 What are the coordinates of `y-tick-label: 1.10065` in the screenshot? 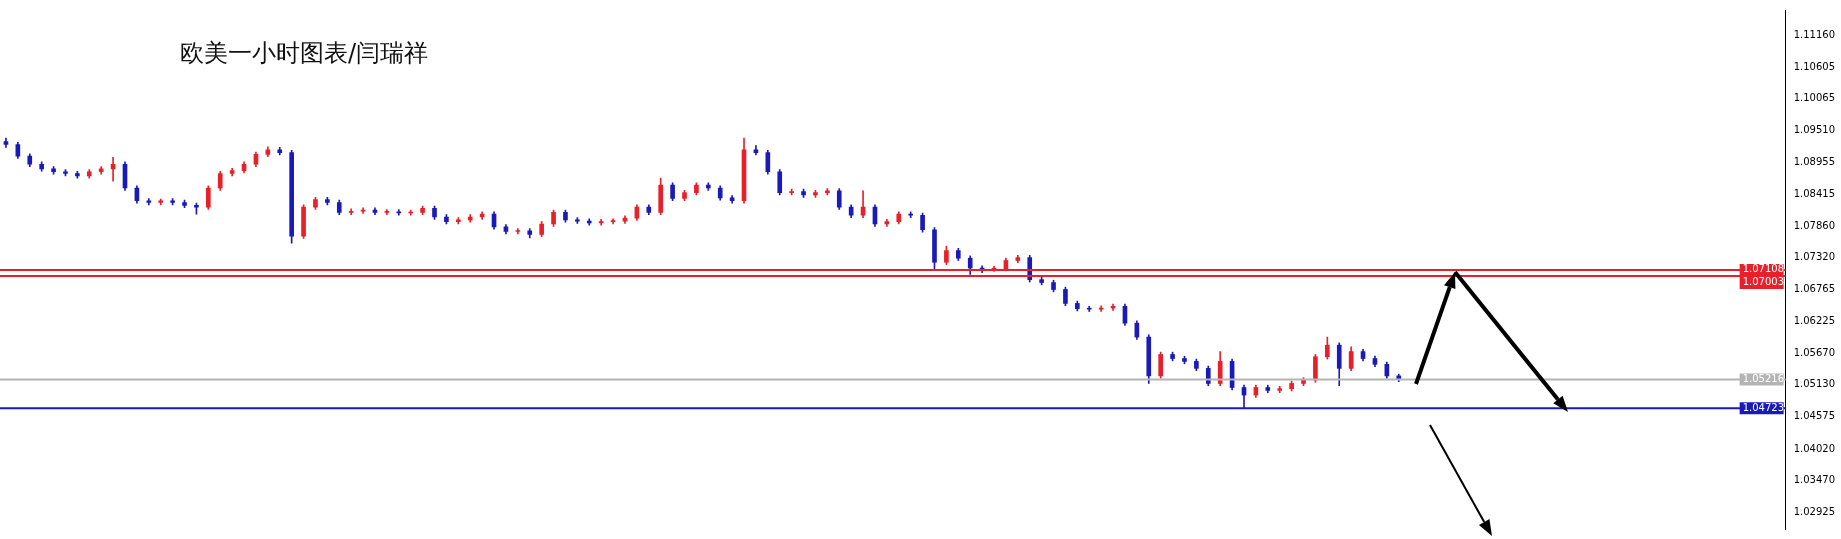 It's located at (1814, 98).